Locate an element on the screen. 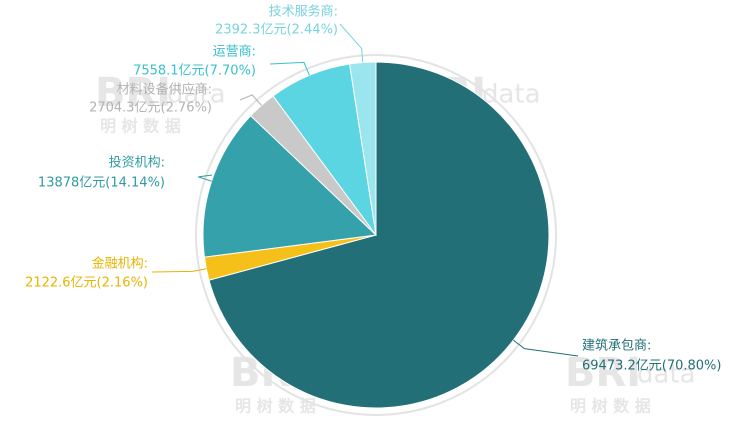 This screenshot has width=742, height=427. slice-name: 建筑承包商: is located at coordinates (616, 346).